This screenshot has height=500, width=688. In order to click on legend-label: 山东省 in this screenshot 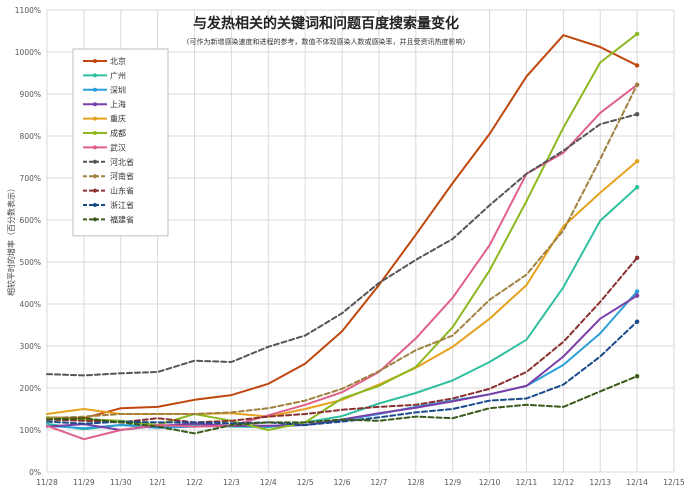, I will do `click(122, 191)`.